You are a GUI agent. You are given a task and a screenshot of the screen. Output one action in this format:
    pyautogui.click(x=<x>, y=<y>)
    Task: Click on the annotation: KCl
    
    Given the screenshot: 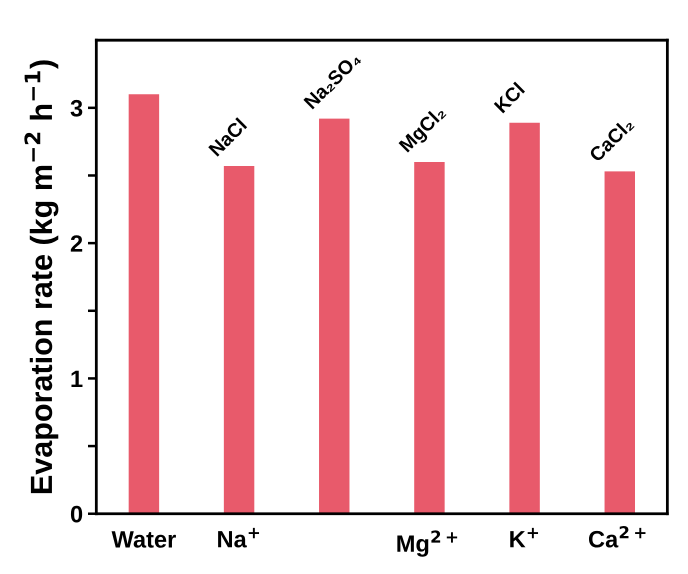 What is the action you would take?
    pyautogui.click(x=509, y=98)
    